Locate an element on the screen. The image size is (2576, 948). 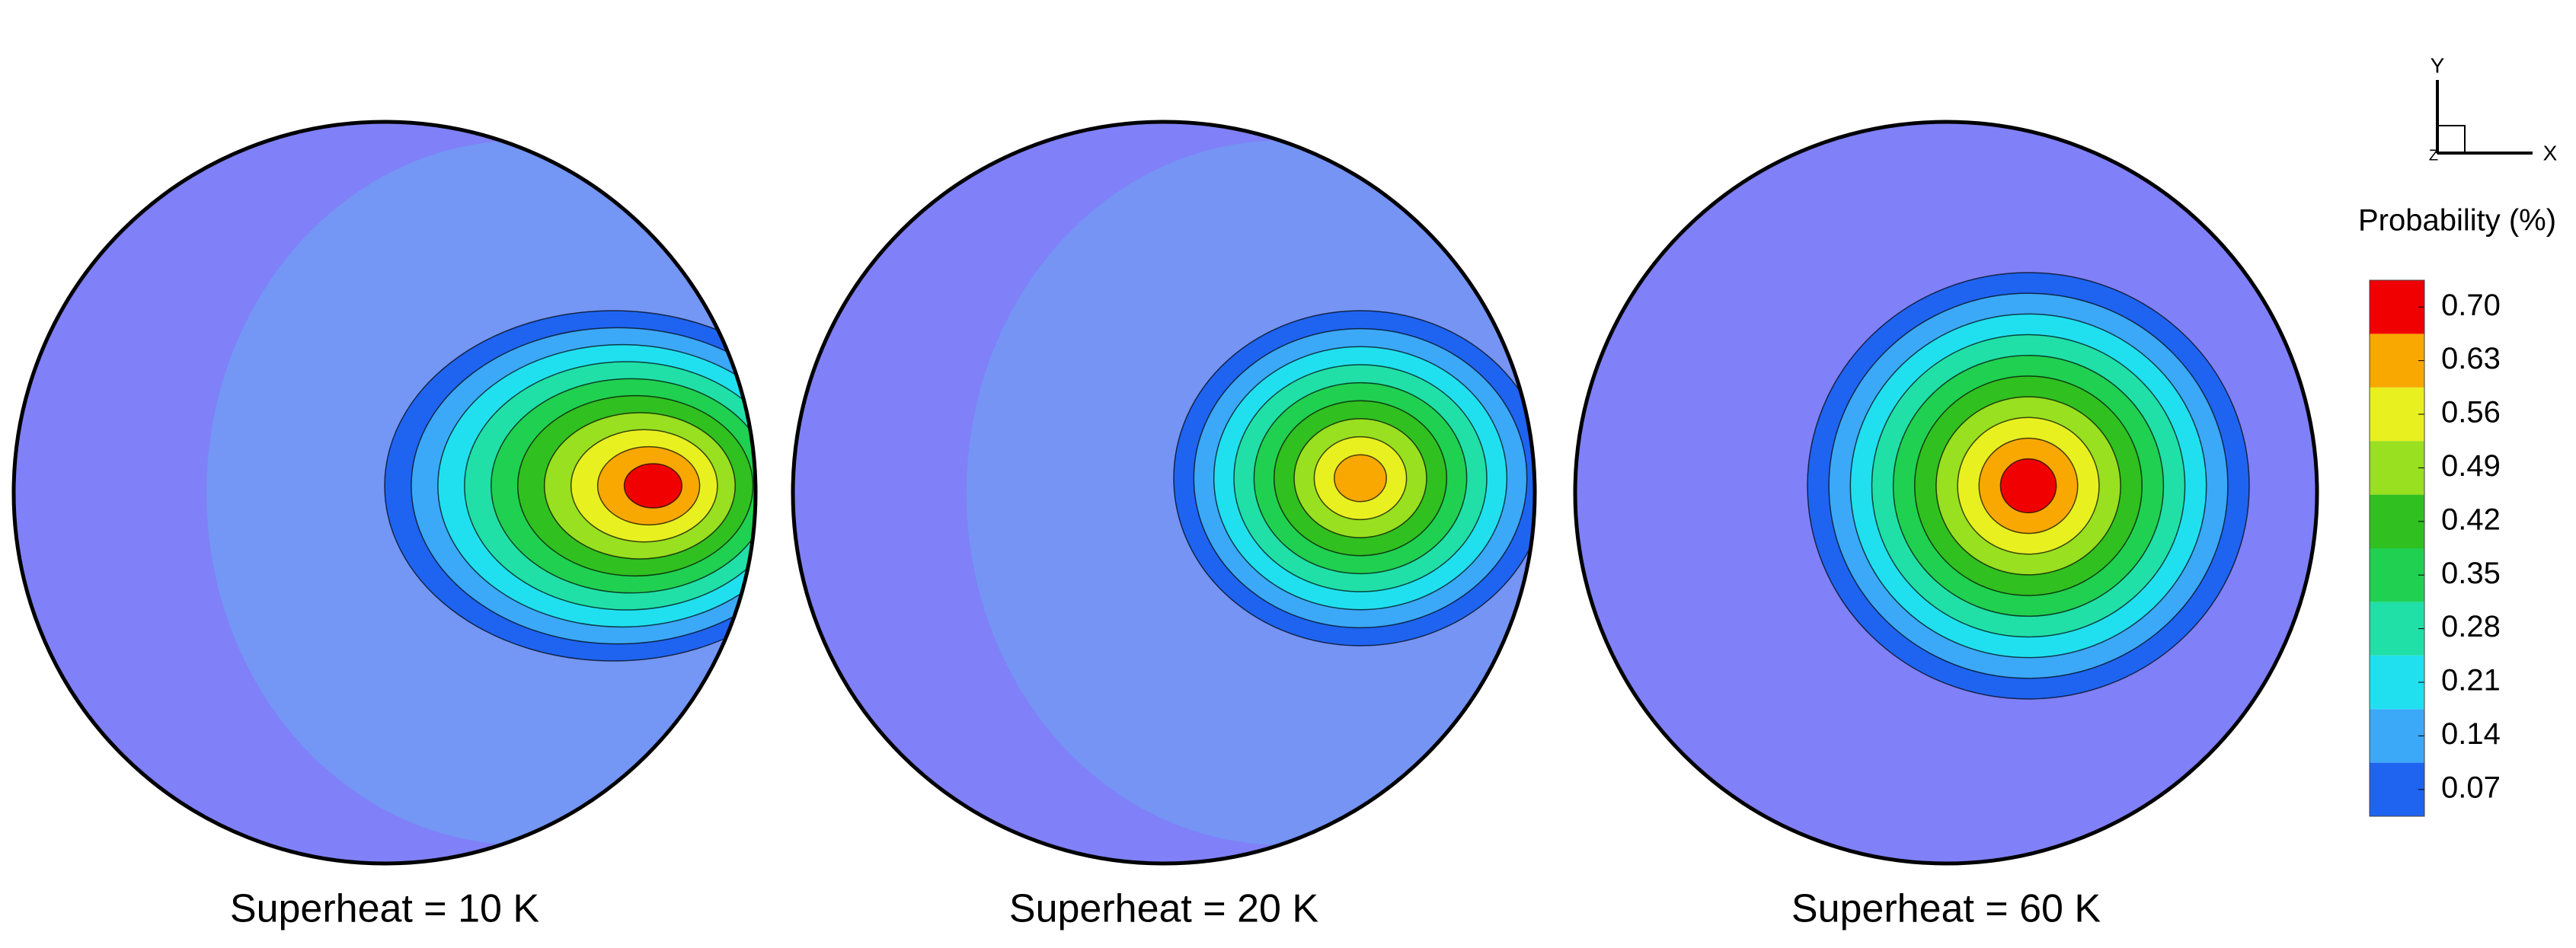
colorbar-frame is located at coordinates (2397, 548).